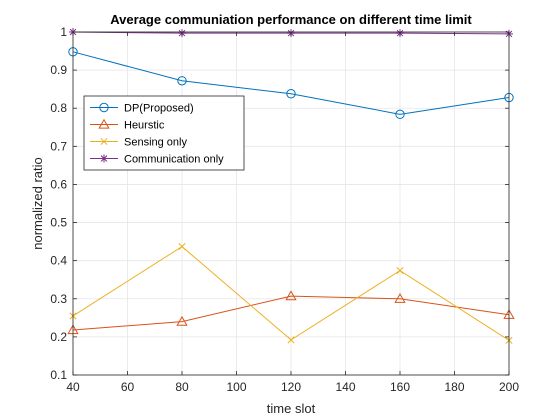 This screenshot has height=420, width=560. I want to click on legend-item: Sensing only, so click(138, 143).